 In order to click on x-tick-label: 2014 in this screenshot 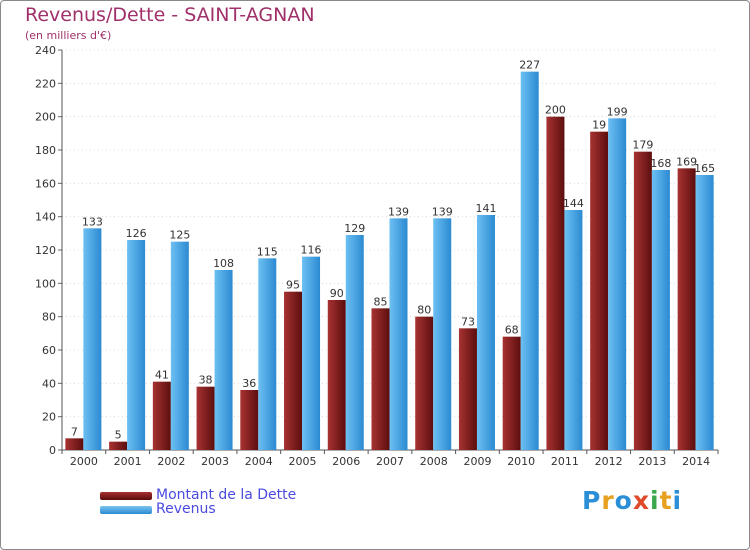, I will do `click(696, 461)`.